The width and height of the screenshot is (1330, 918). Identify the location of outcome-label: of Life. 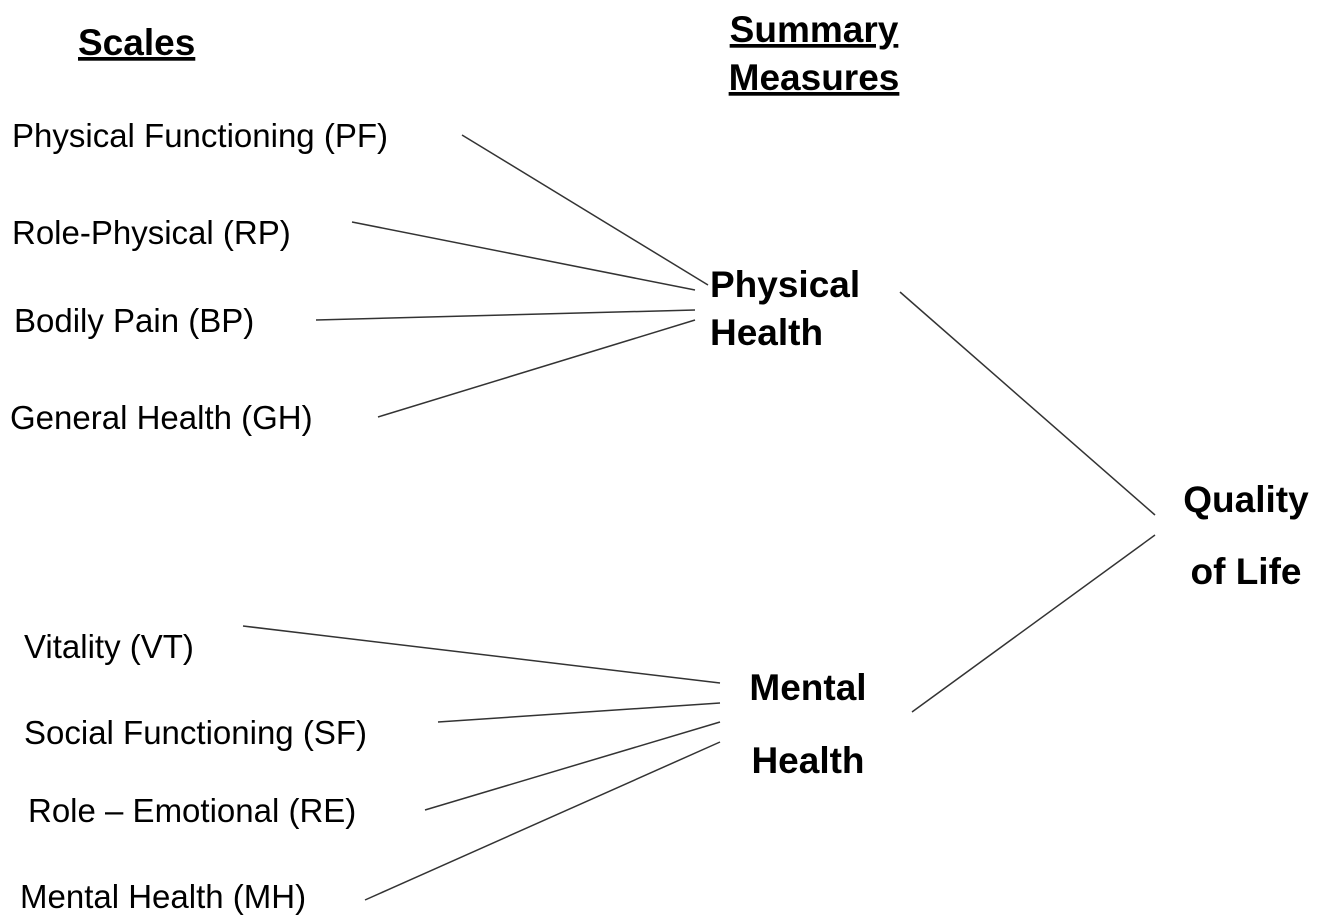
(1246, 571).